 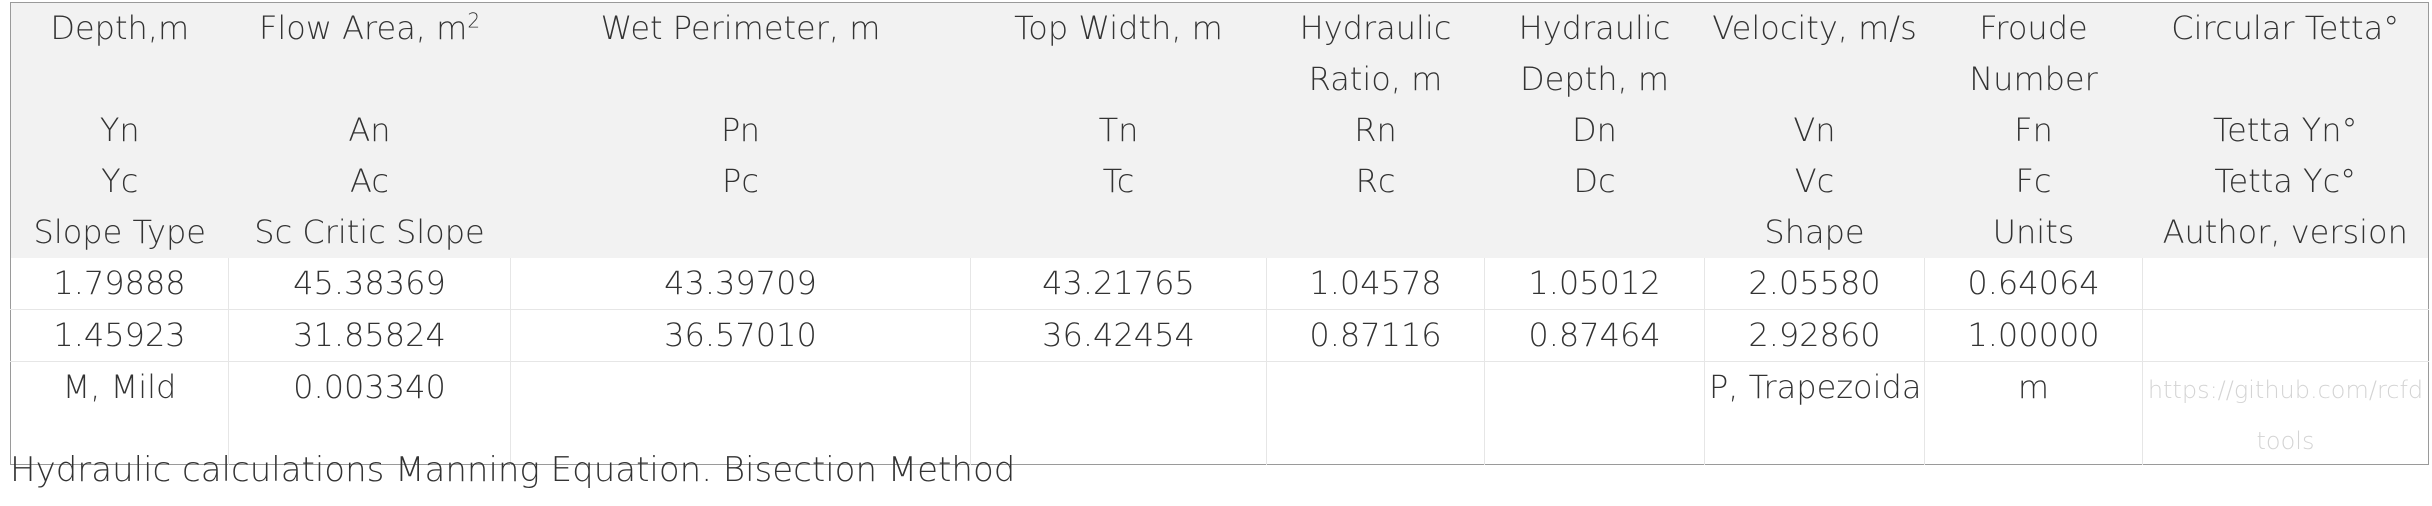 What do you see at coordinates (369, 335) in the screenshot?
I see `table-cell: 31.85824` at bounding box center [369, 335].